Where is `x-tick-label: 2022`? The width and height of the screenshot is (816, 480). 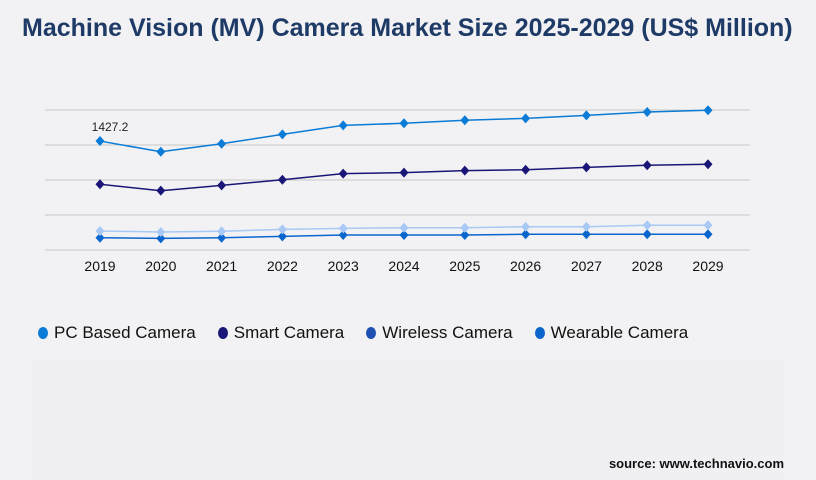 x-tick-label: 2022 is located at coordinates (282, 266).